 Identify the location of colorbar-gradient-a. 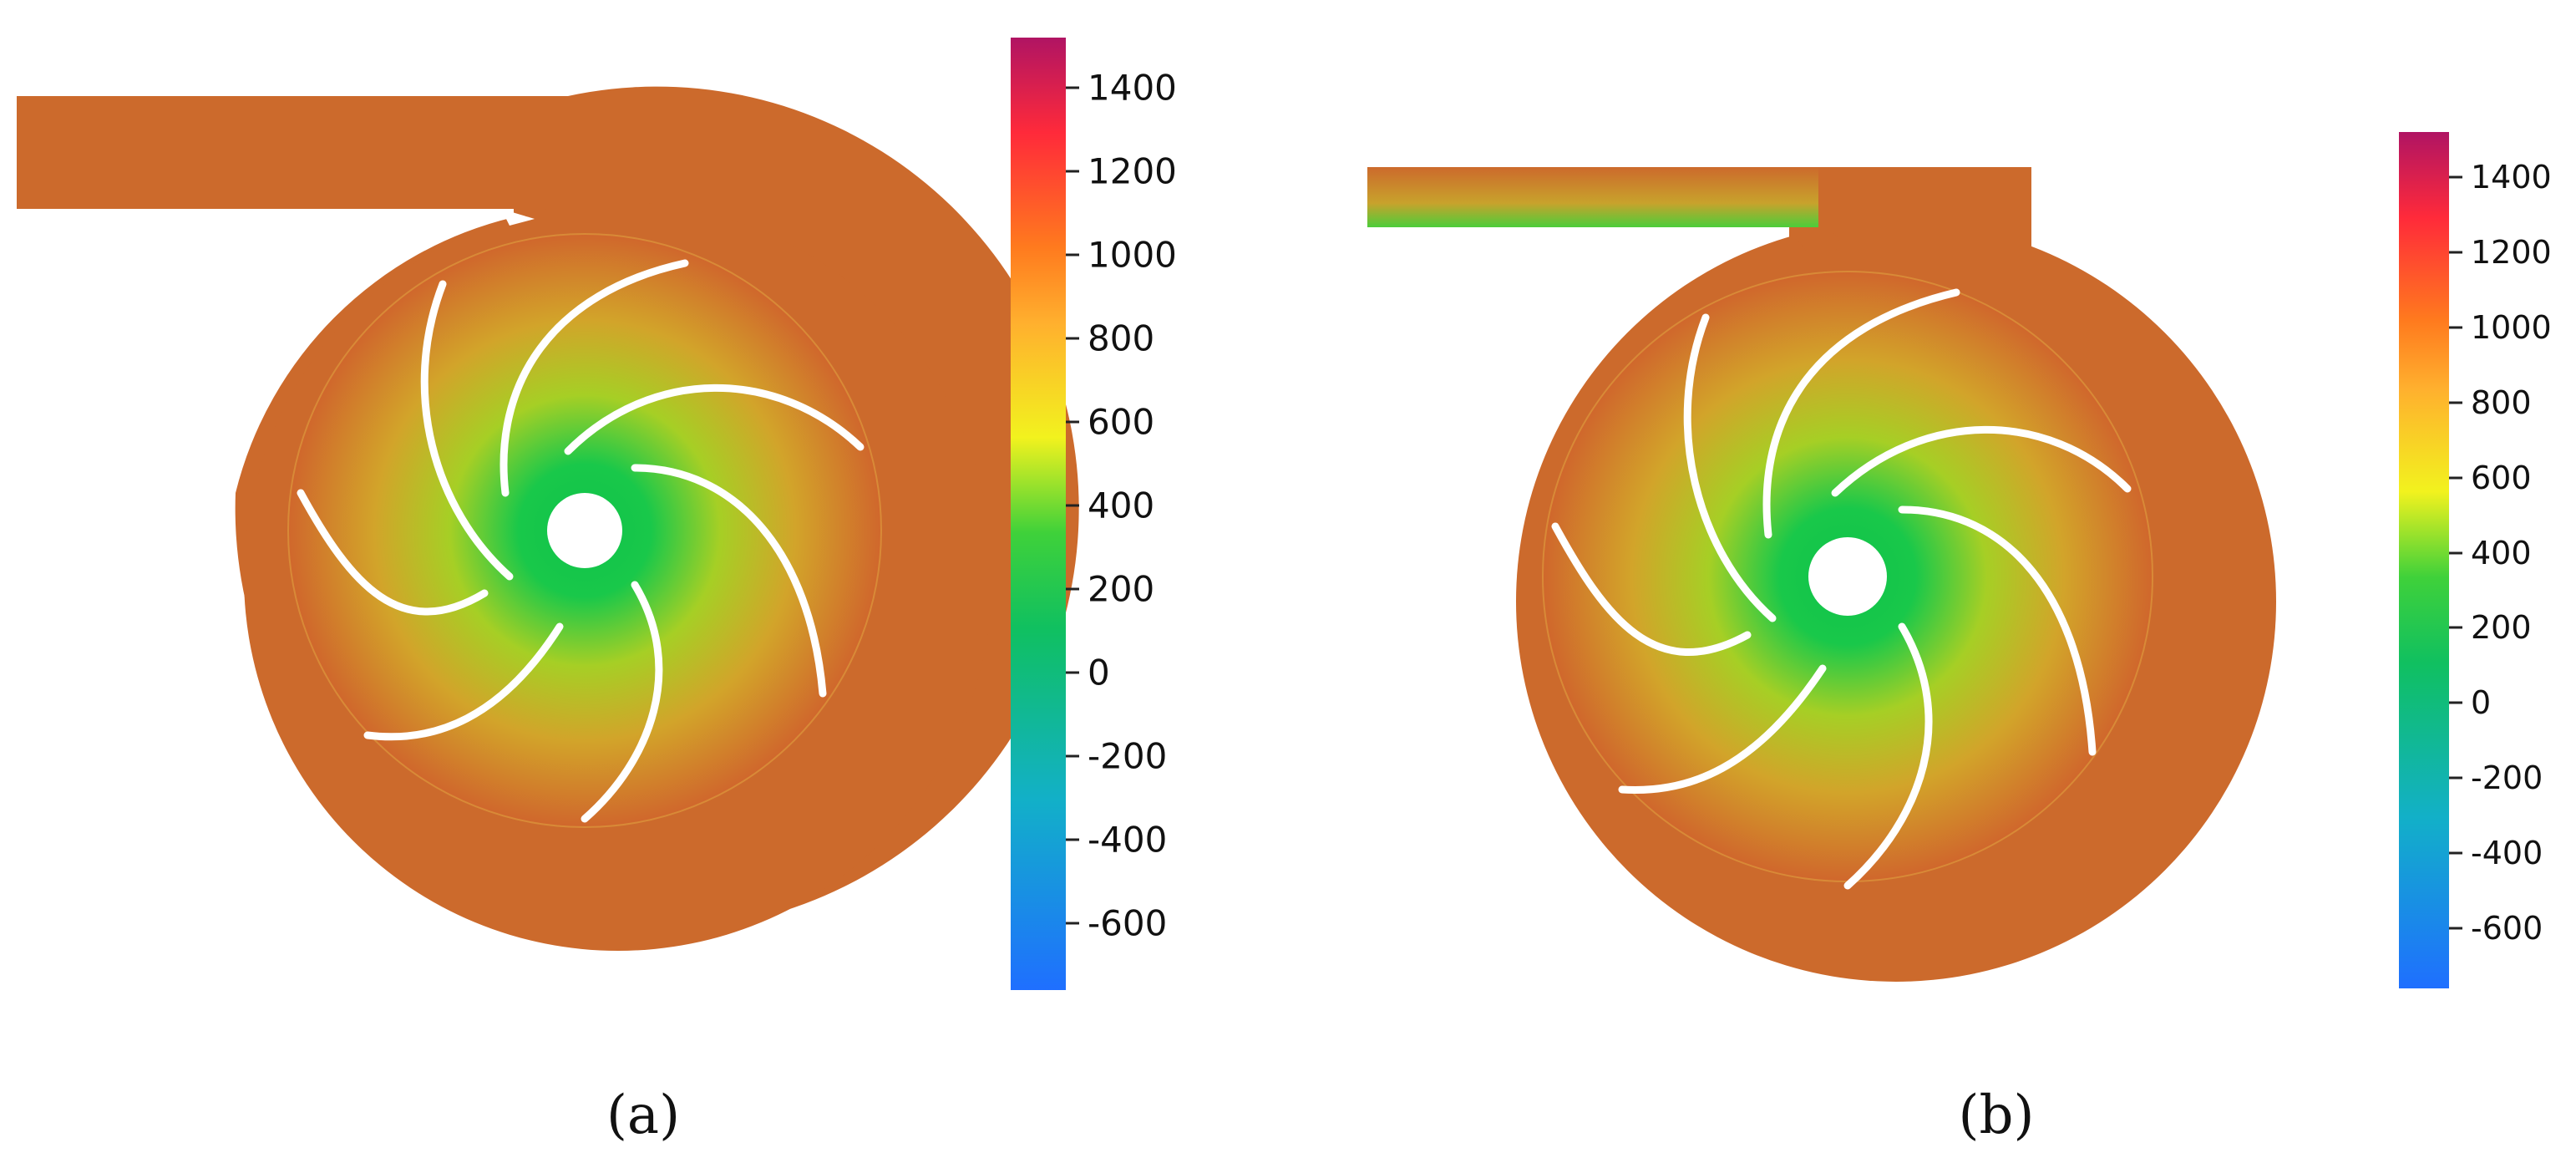
(1038, 514).